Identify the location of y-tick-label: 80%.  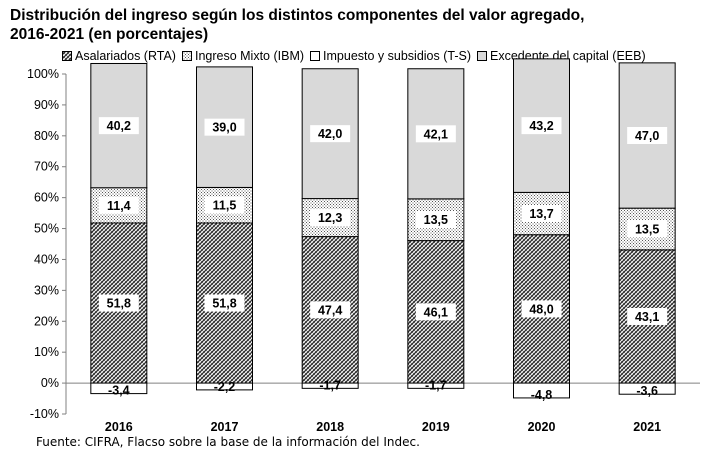
(46, 136).